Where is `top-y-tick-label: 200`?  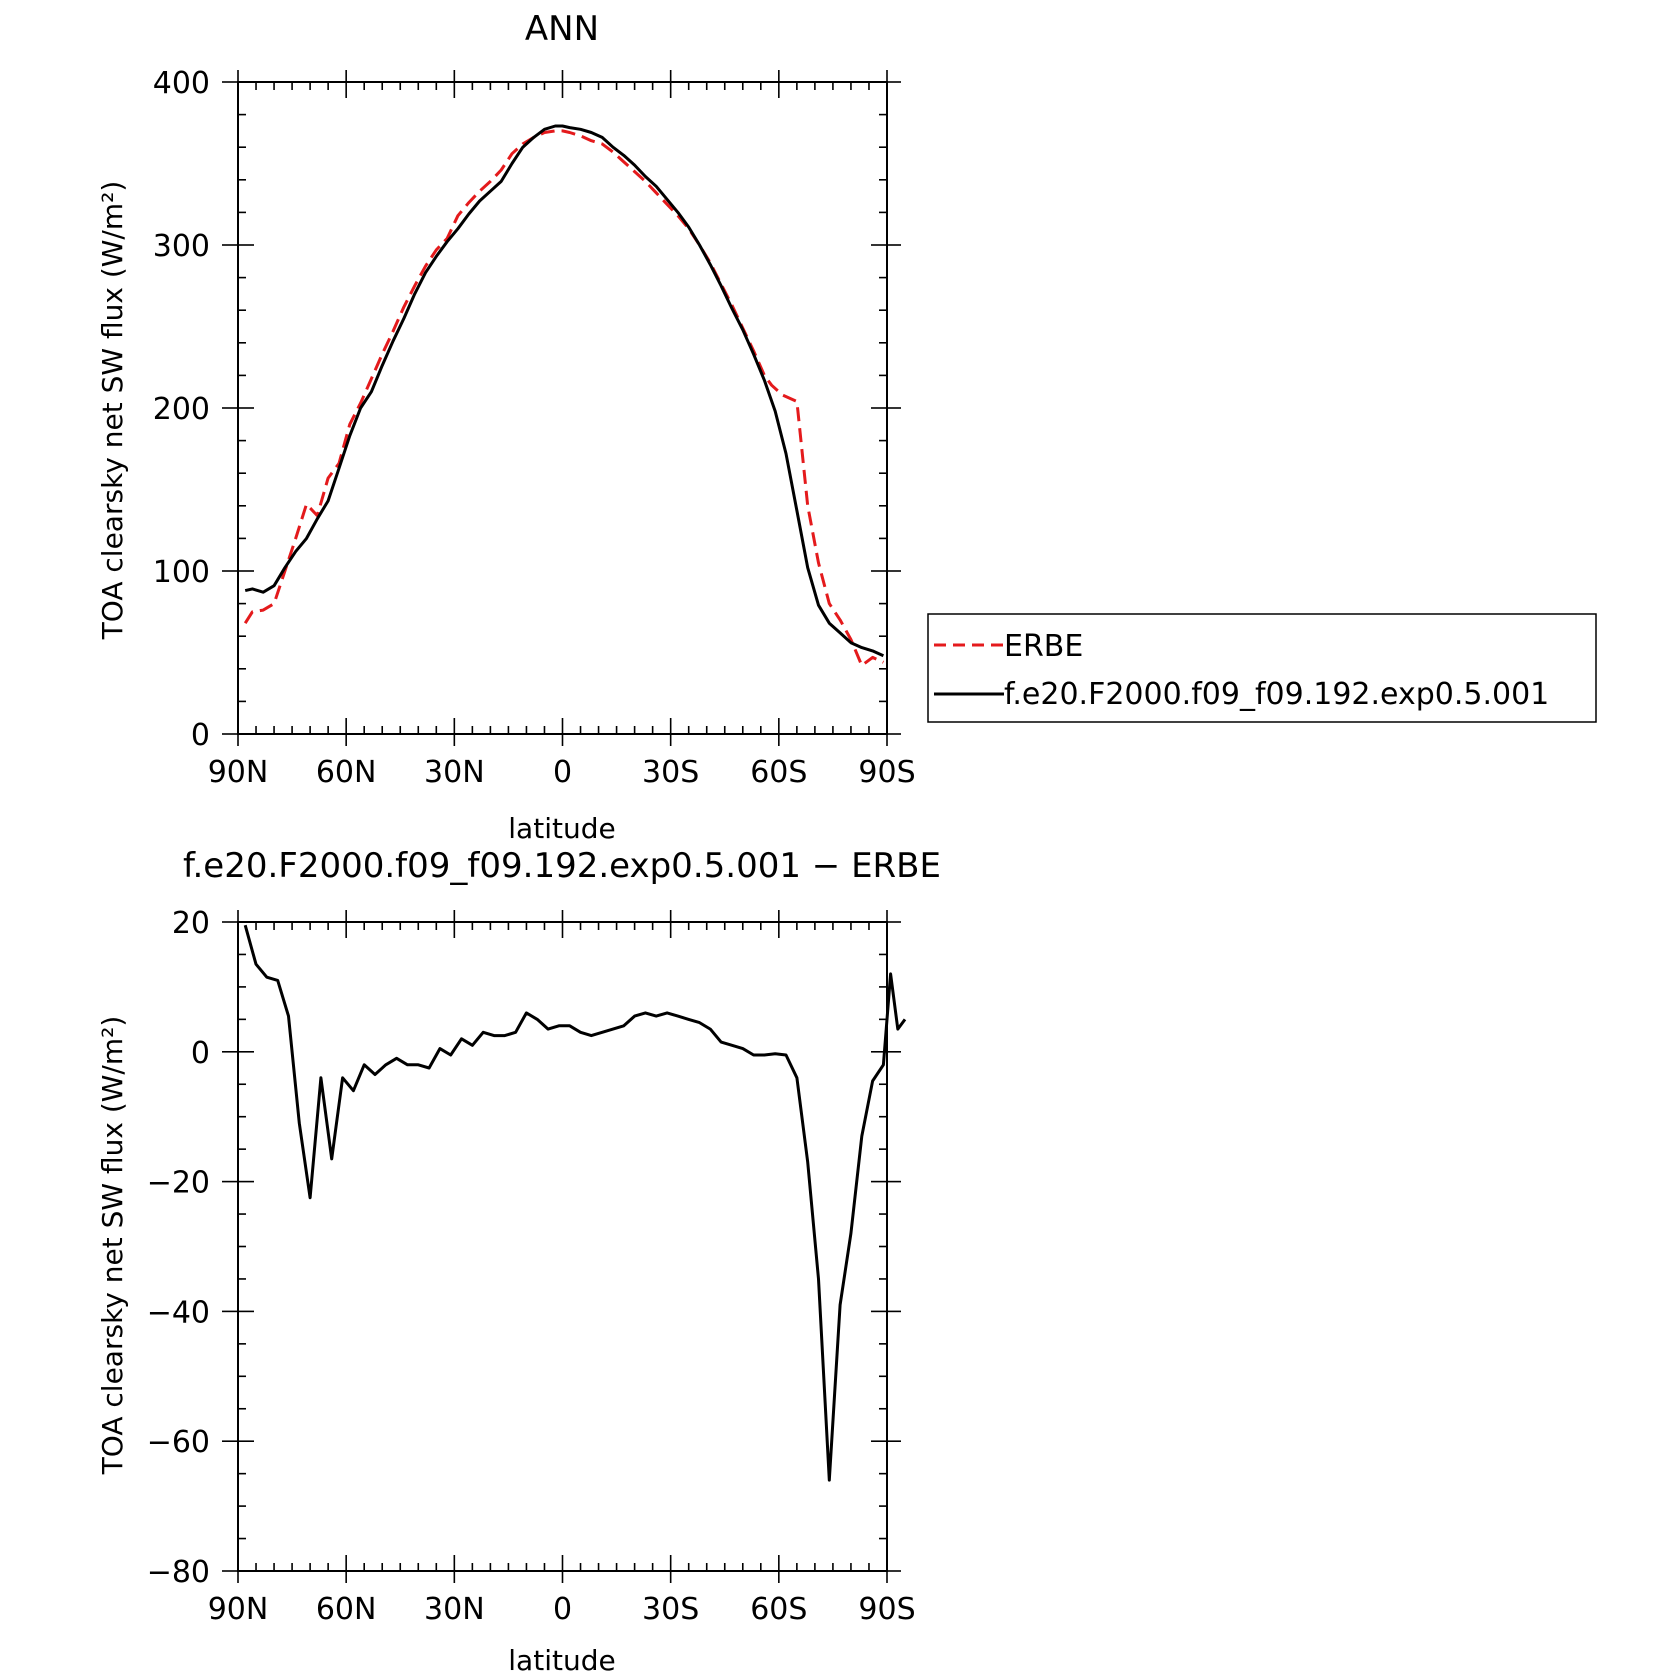
top-y-tick-label: 200 is located at coordinates (181, 409).